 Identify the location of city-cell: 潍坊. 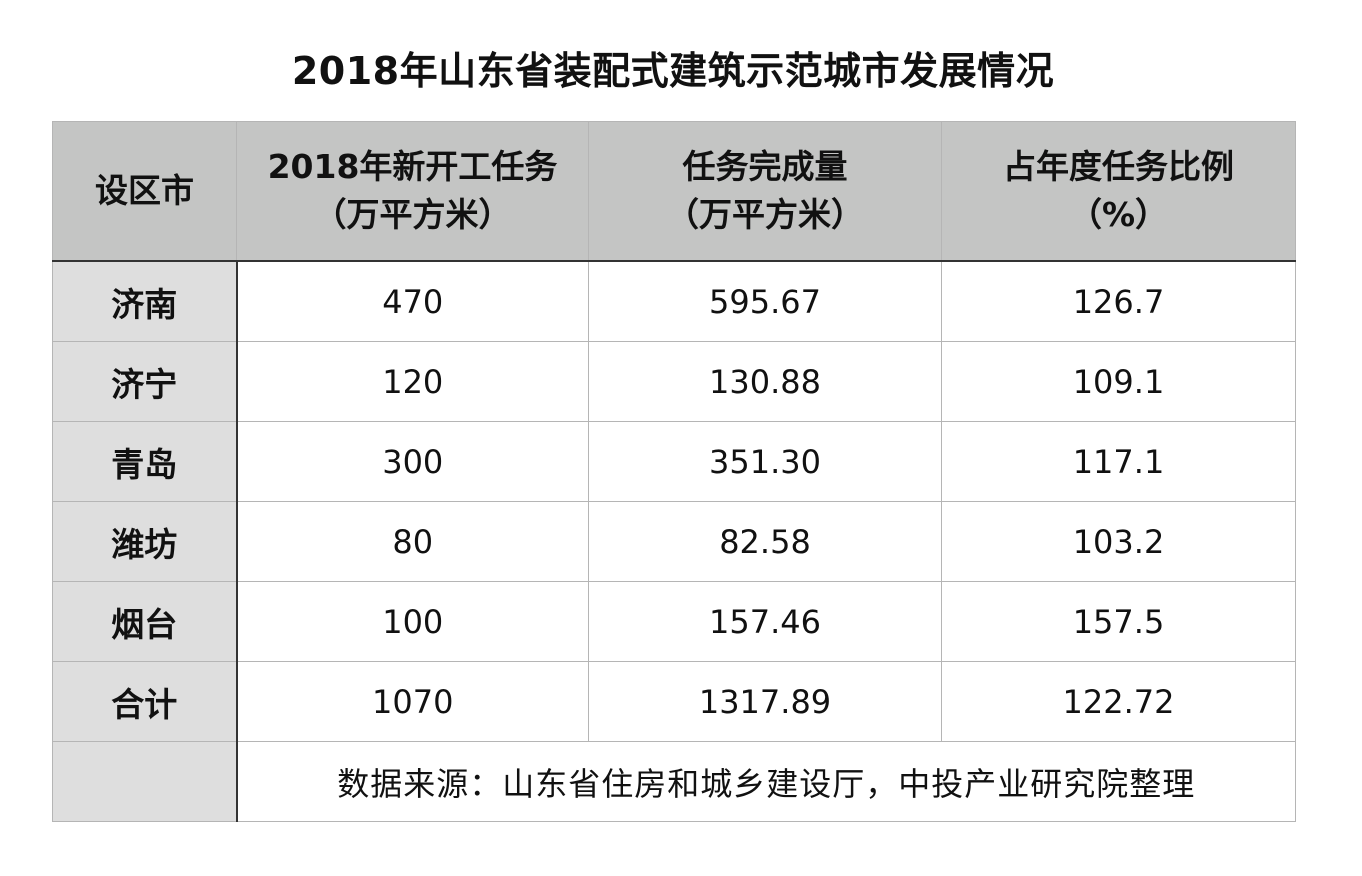
(145, 541).